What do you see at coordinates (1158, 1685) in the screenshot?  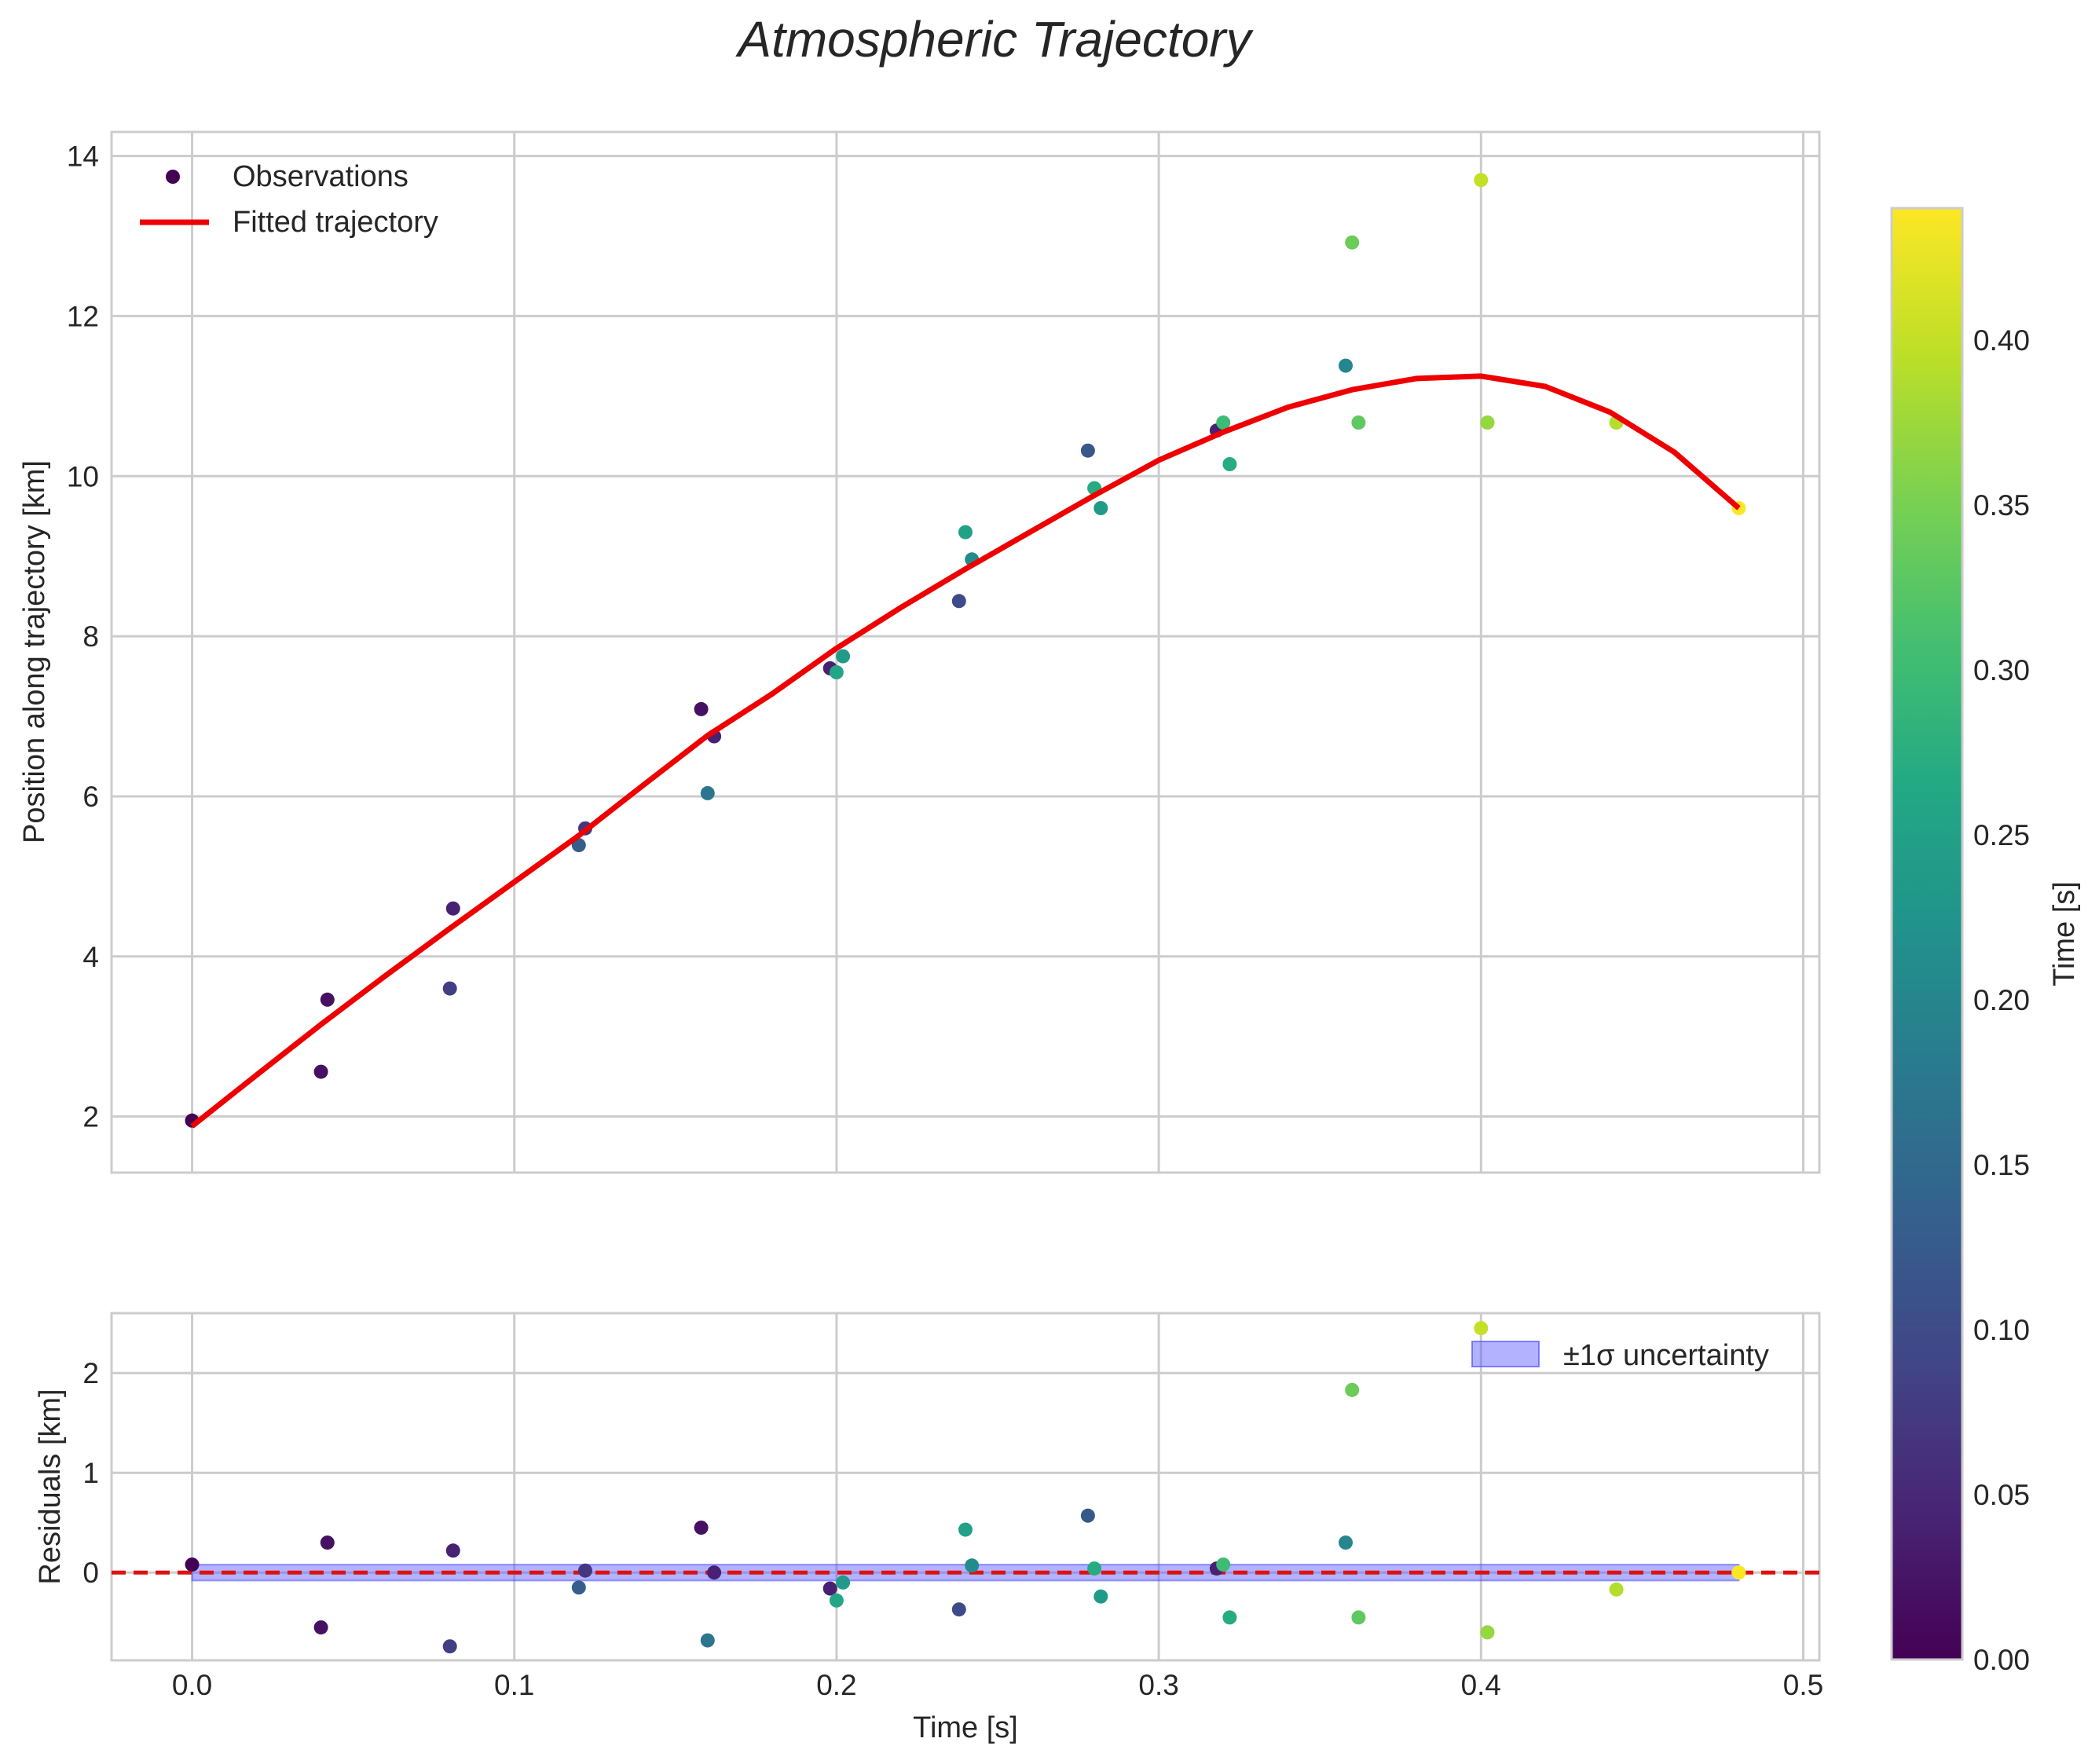 I see `x-tick-label: 0.3` at bounding box center [1158, 1685].